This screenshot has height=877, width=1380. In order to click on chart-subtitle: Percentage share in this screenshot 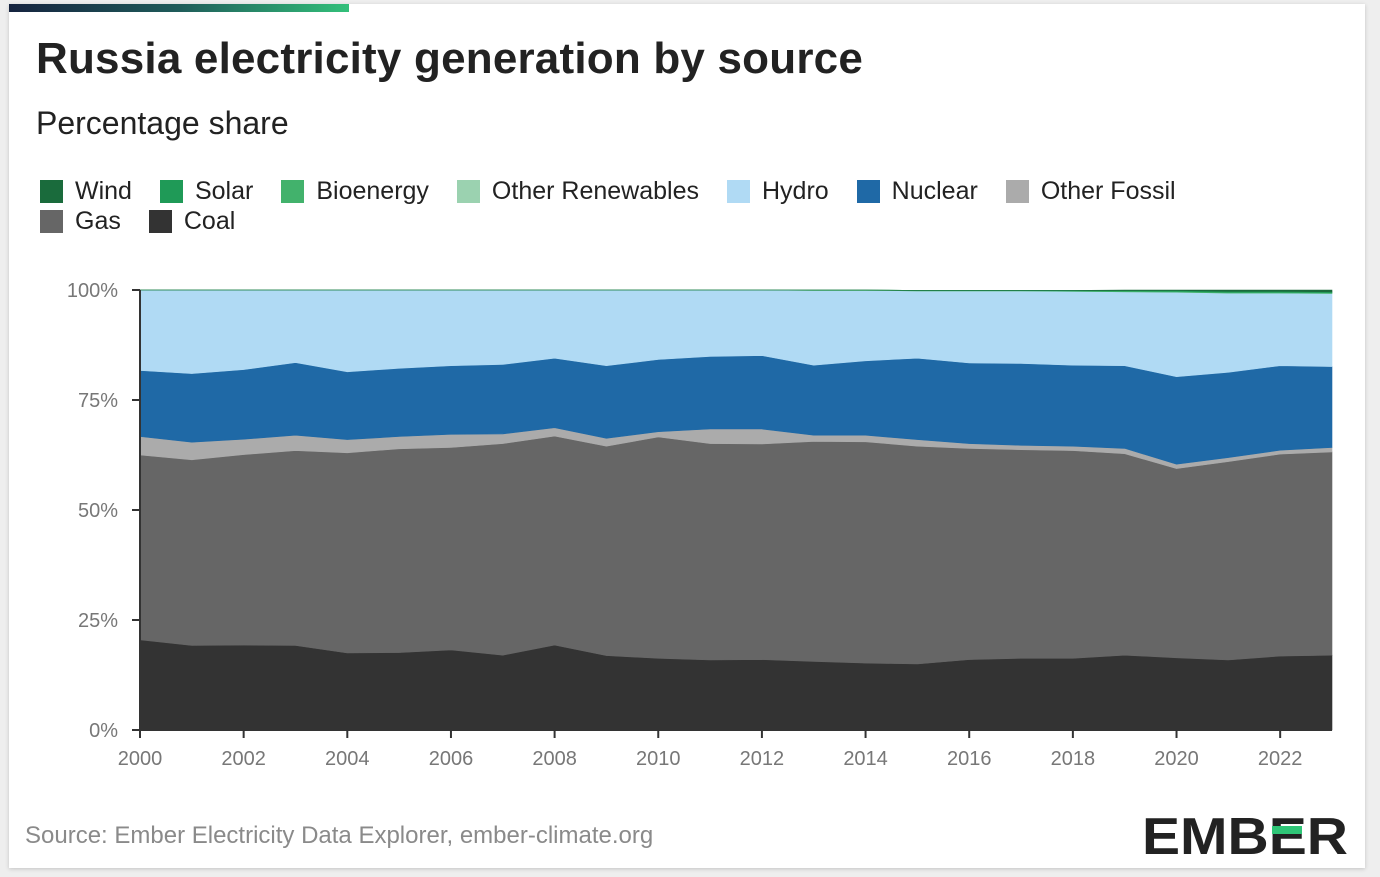, I will do `click(162, 123)`.